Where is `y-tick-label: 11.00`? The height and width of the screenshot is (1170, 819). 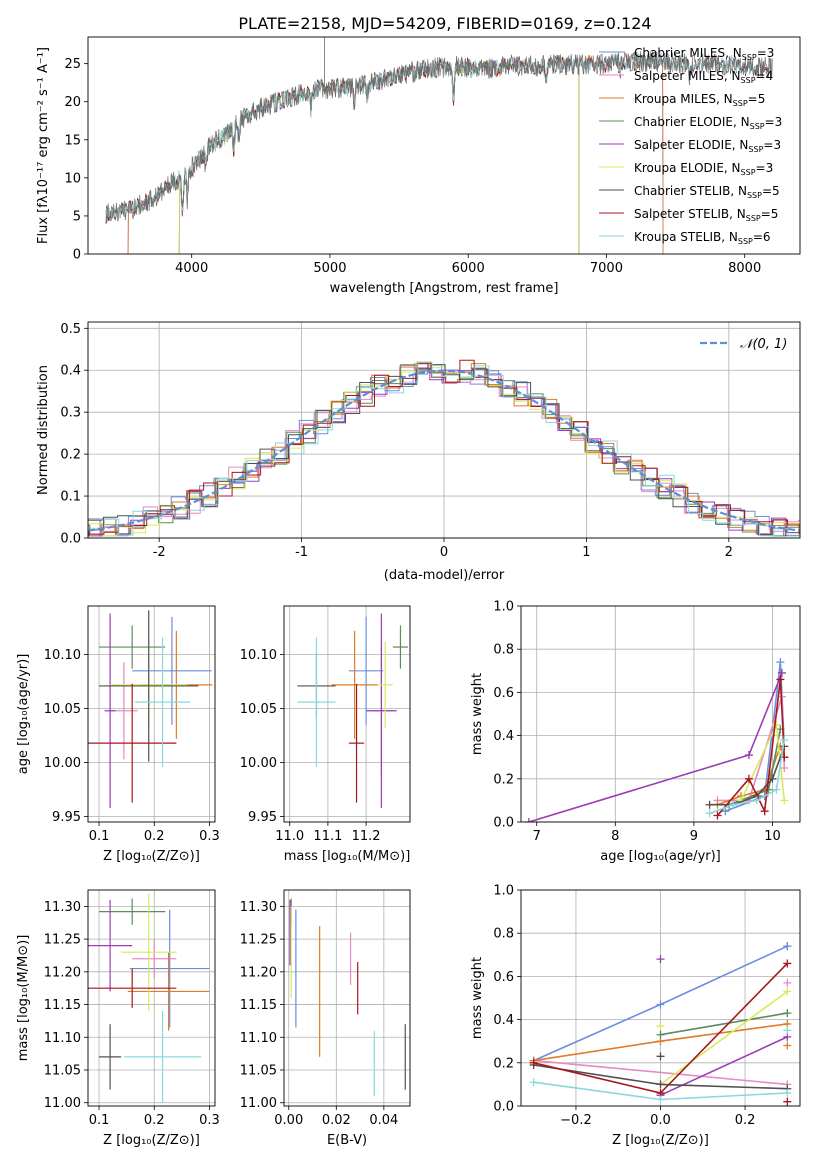
y-tick-label: 11.00 is located at coordinates (62, 1103).